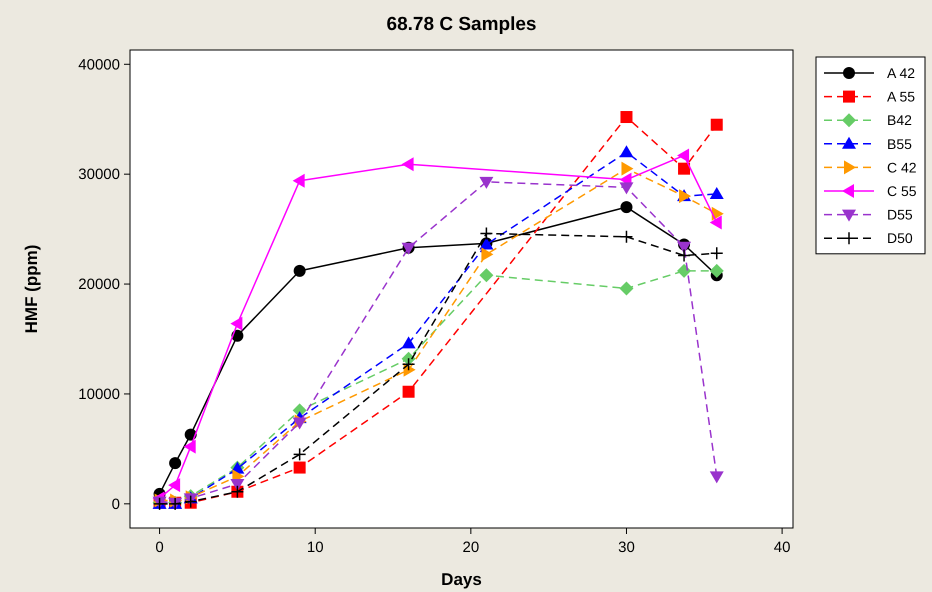 This screenshot has width=932, height=592. Describe the element at coordinates (901, 73) in the screenshot. I see `legend-label: A 42` at that location.